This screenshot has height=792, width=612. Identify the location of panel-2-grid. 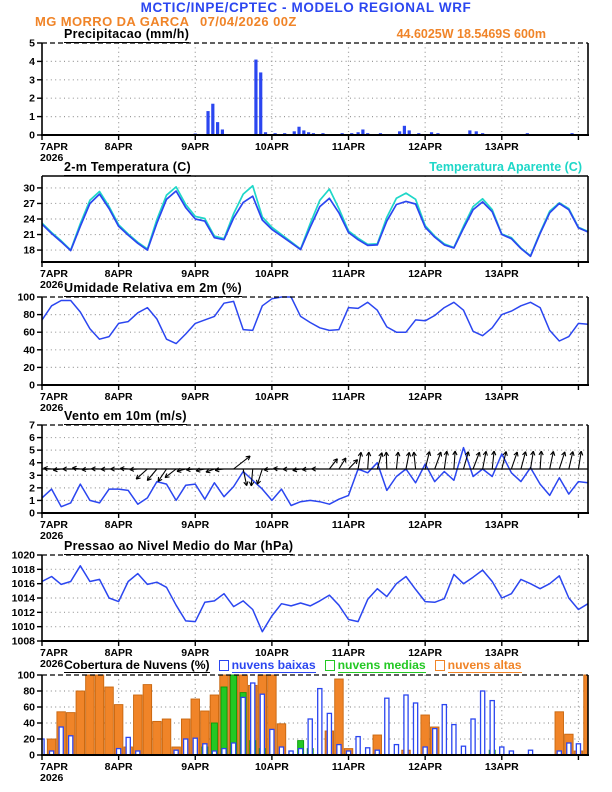
(315, 341).